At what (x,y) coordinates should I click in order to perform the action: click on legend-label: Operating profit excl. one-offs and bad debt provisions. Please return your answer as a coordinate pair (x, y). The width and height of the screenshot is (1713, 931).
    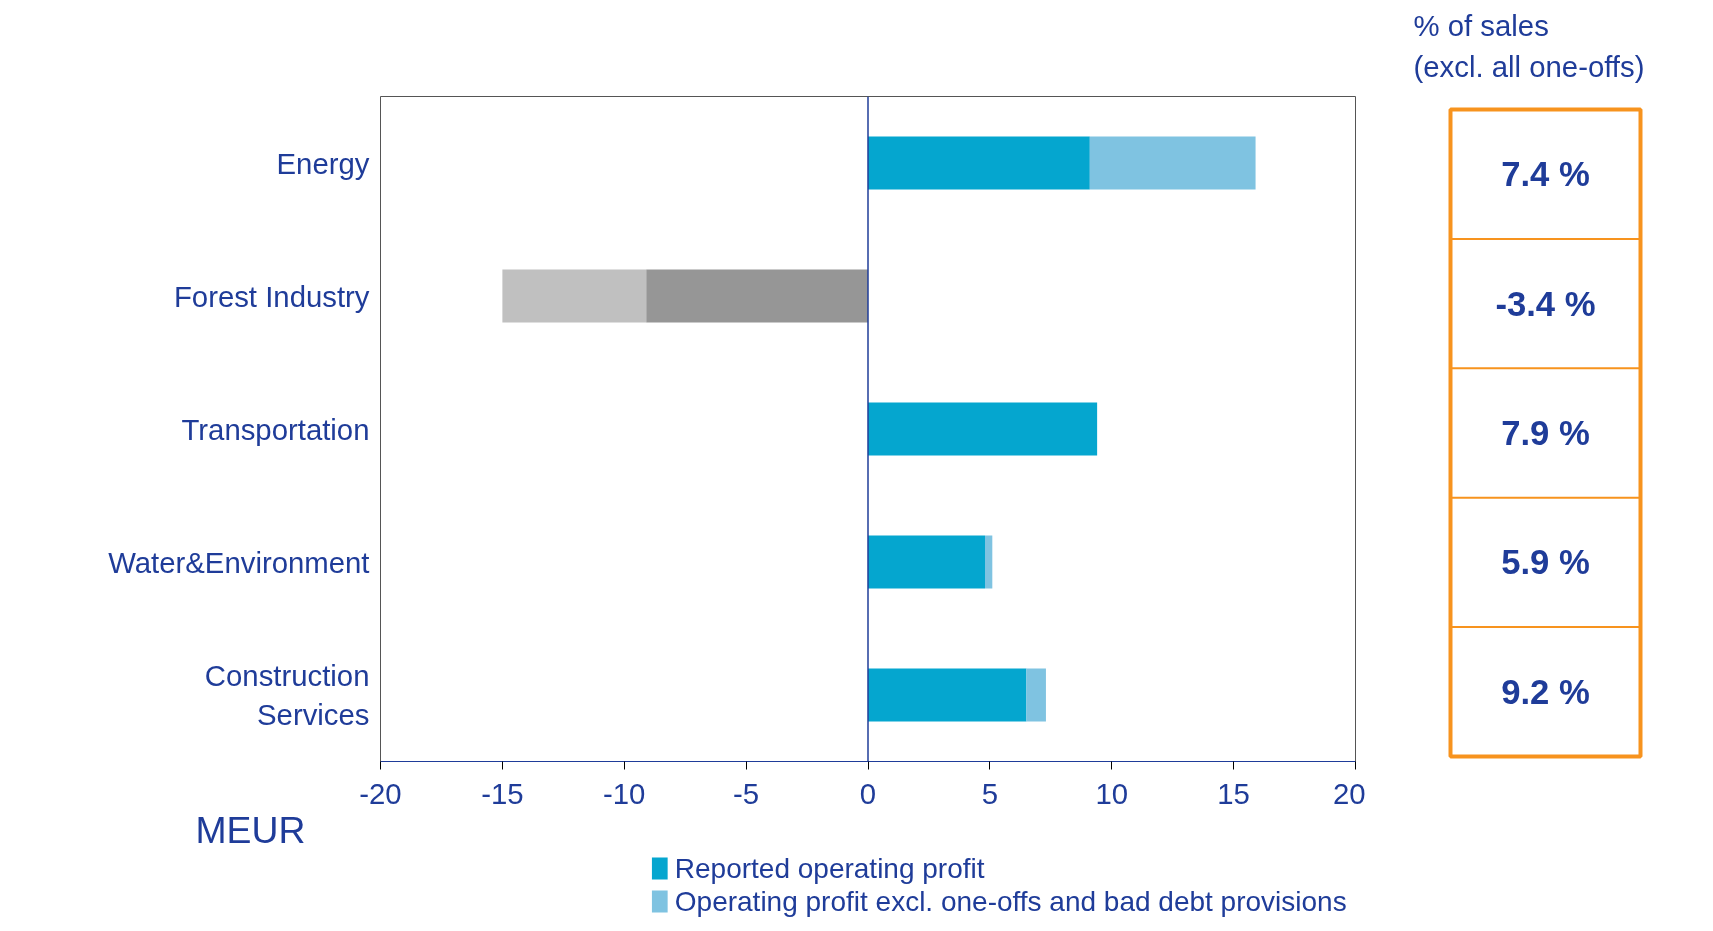
    Looking at the image, I should click on (1010, 901).